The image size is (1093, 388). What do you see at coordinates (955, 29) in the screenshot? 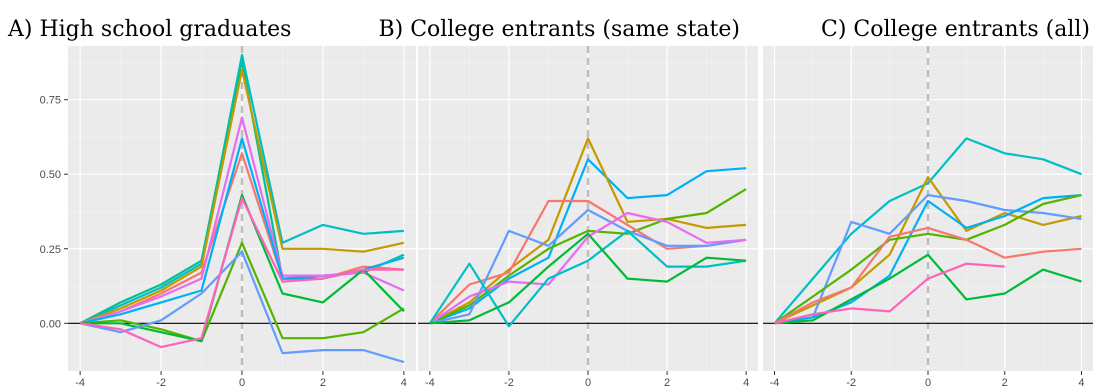
I see `panel-c-title: C) College entrants (all)` at bounding box center [955, 29].